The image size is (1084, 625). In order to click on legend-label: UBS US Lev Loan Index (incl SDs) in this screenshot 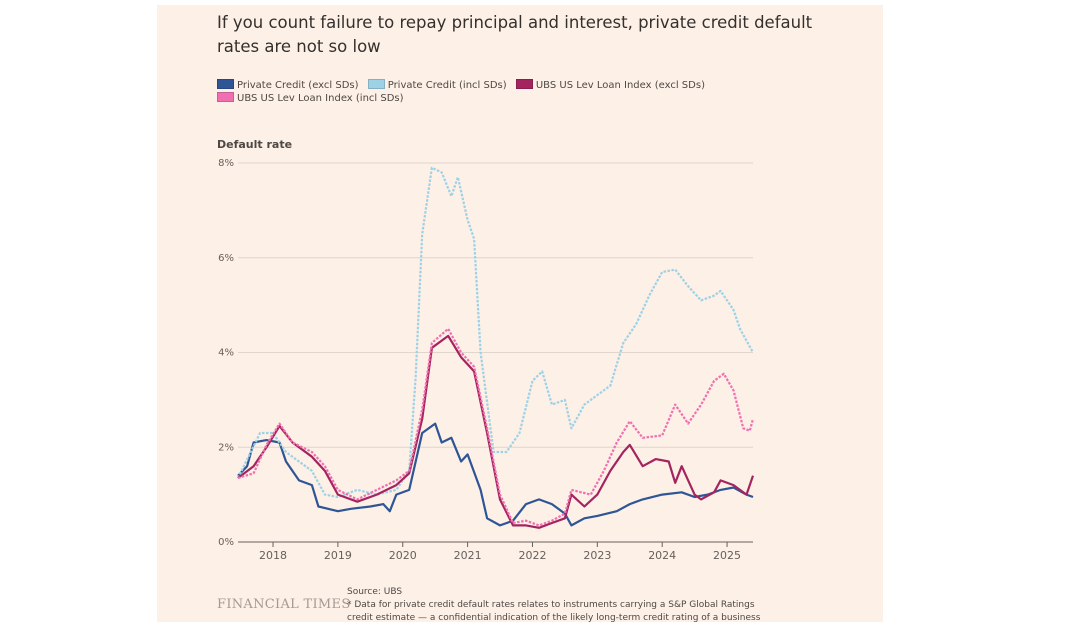, I will do `click(320, 98)`.